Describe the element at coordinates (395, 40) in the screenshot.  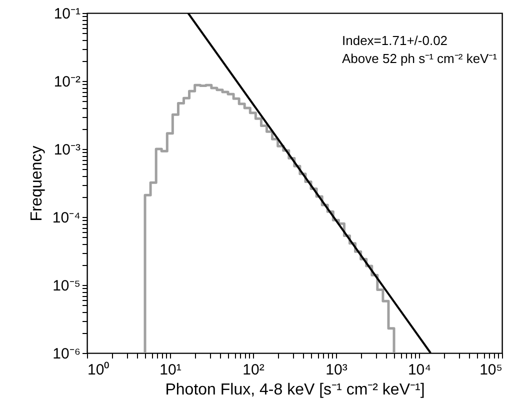
I see `annotation: Index=1.71+/-0.02` at that location.